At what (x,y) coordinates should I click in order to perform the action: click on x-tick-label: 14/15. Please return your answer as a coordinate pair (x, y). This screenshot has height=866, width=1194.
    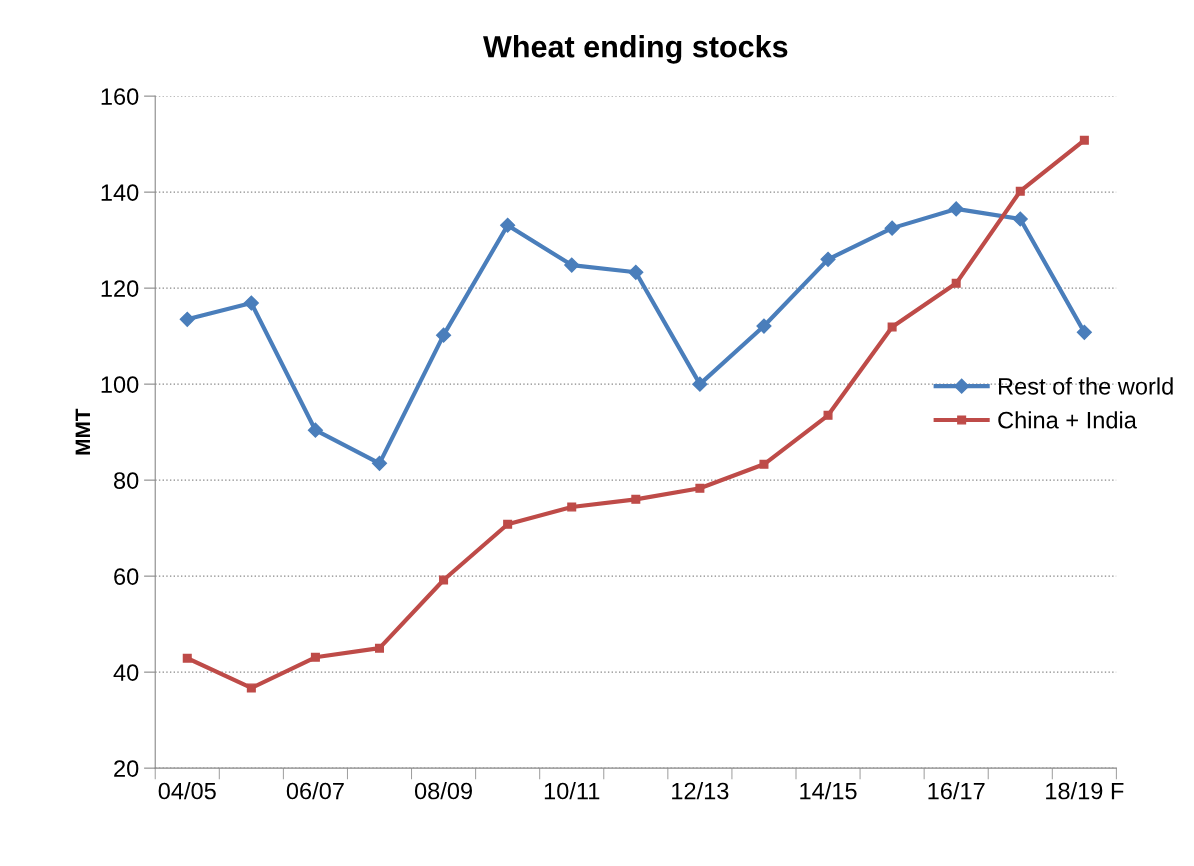
    Looking at the image, I should click on (828, 791).